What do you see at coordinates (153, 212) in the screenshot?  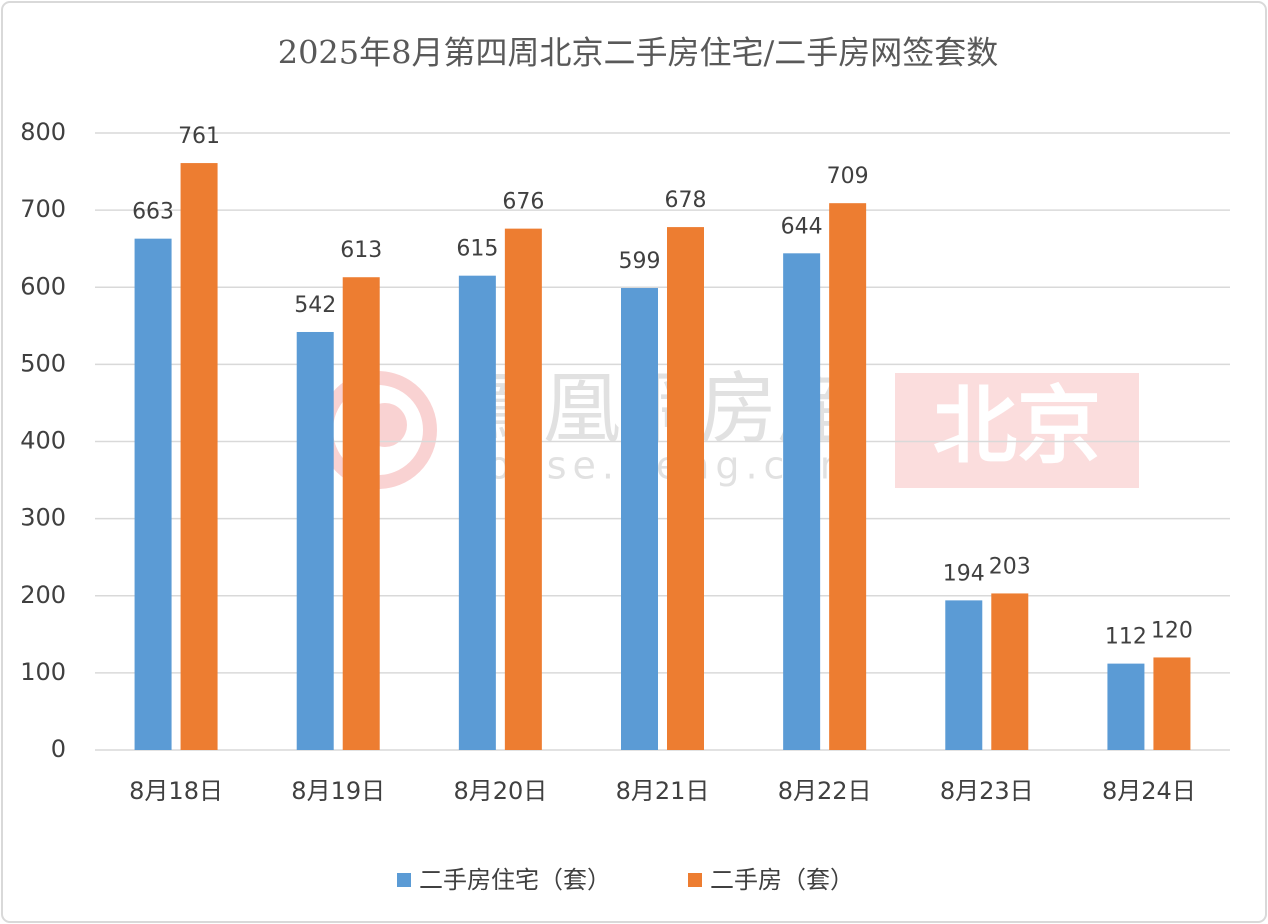 I see `value-label: 663` at bounding box center [153, 212].